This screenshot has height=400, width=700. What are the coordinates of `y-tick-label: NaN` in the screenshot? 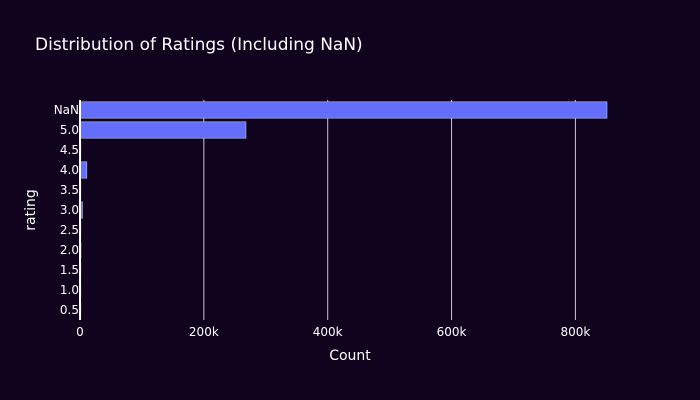 It's located at (66, 110).